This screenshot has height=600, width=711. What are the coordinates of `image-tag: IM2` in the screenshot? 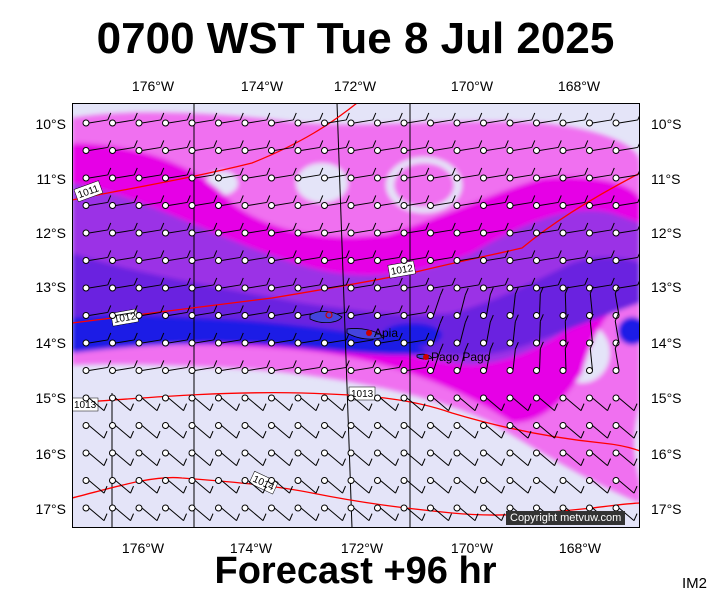 It's located at (694, 583).